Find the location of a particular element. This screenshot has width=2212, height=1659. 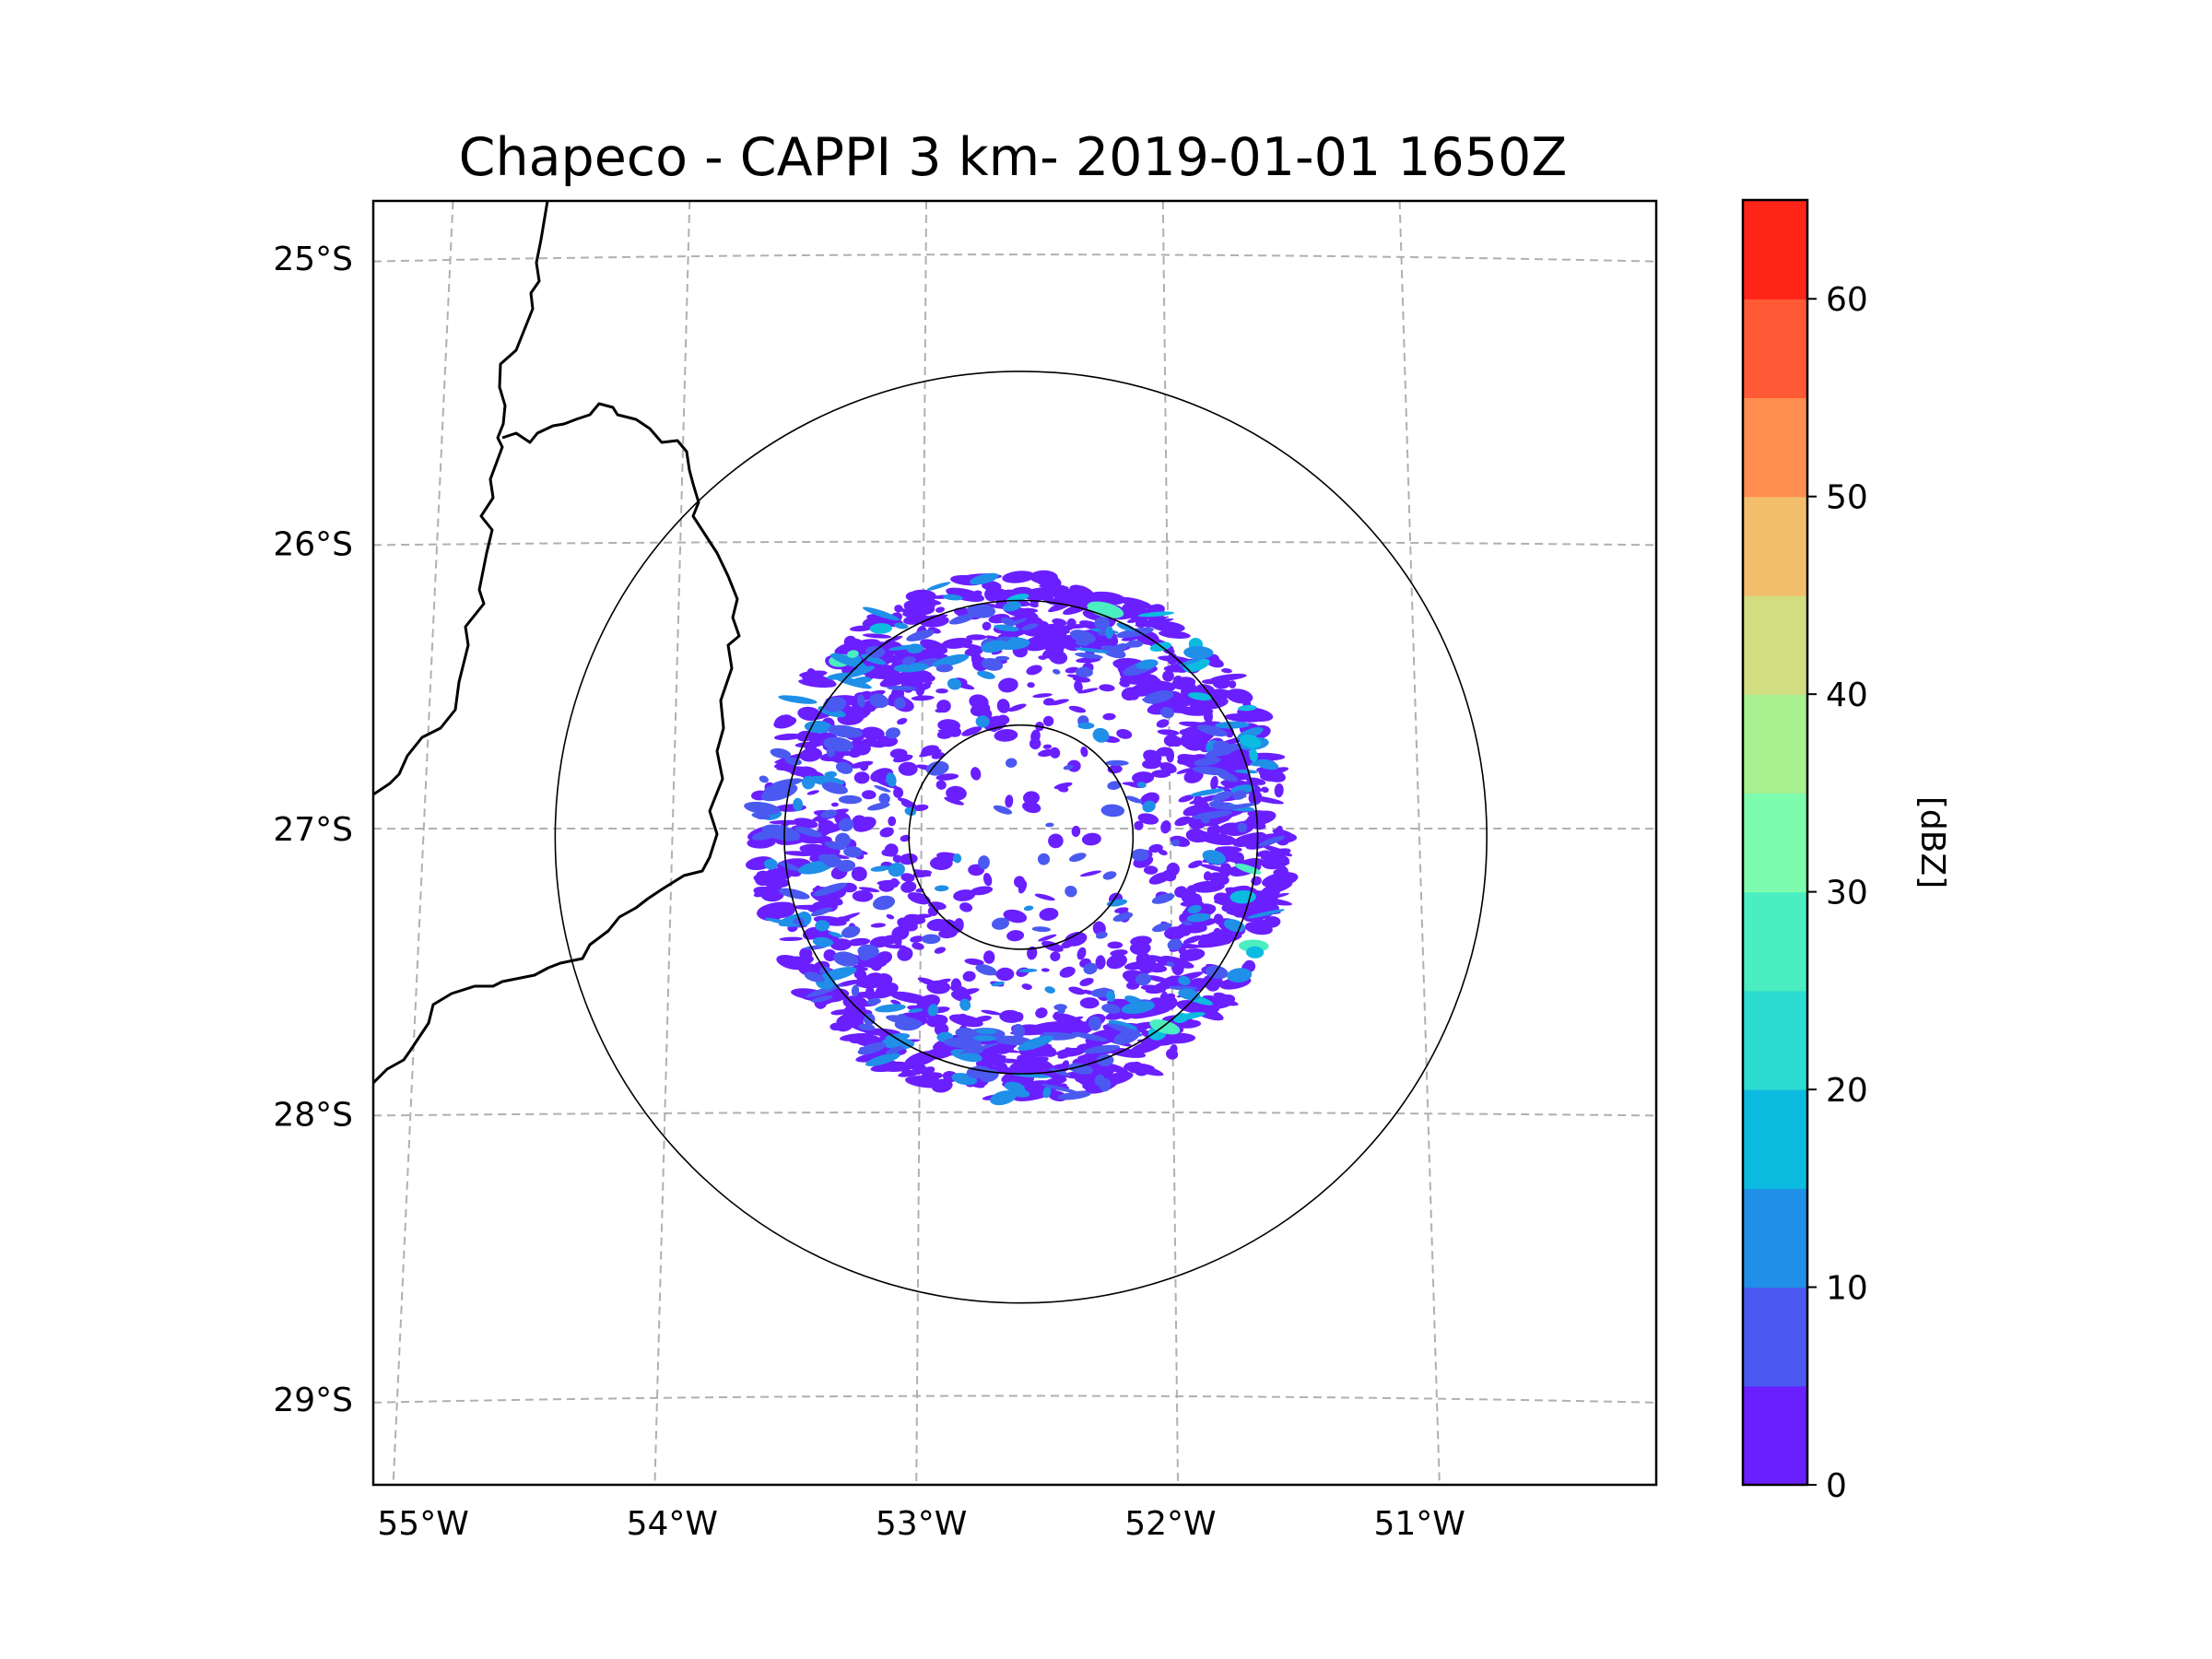

parallel-gridline is located at coordinates (1014, 543).